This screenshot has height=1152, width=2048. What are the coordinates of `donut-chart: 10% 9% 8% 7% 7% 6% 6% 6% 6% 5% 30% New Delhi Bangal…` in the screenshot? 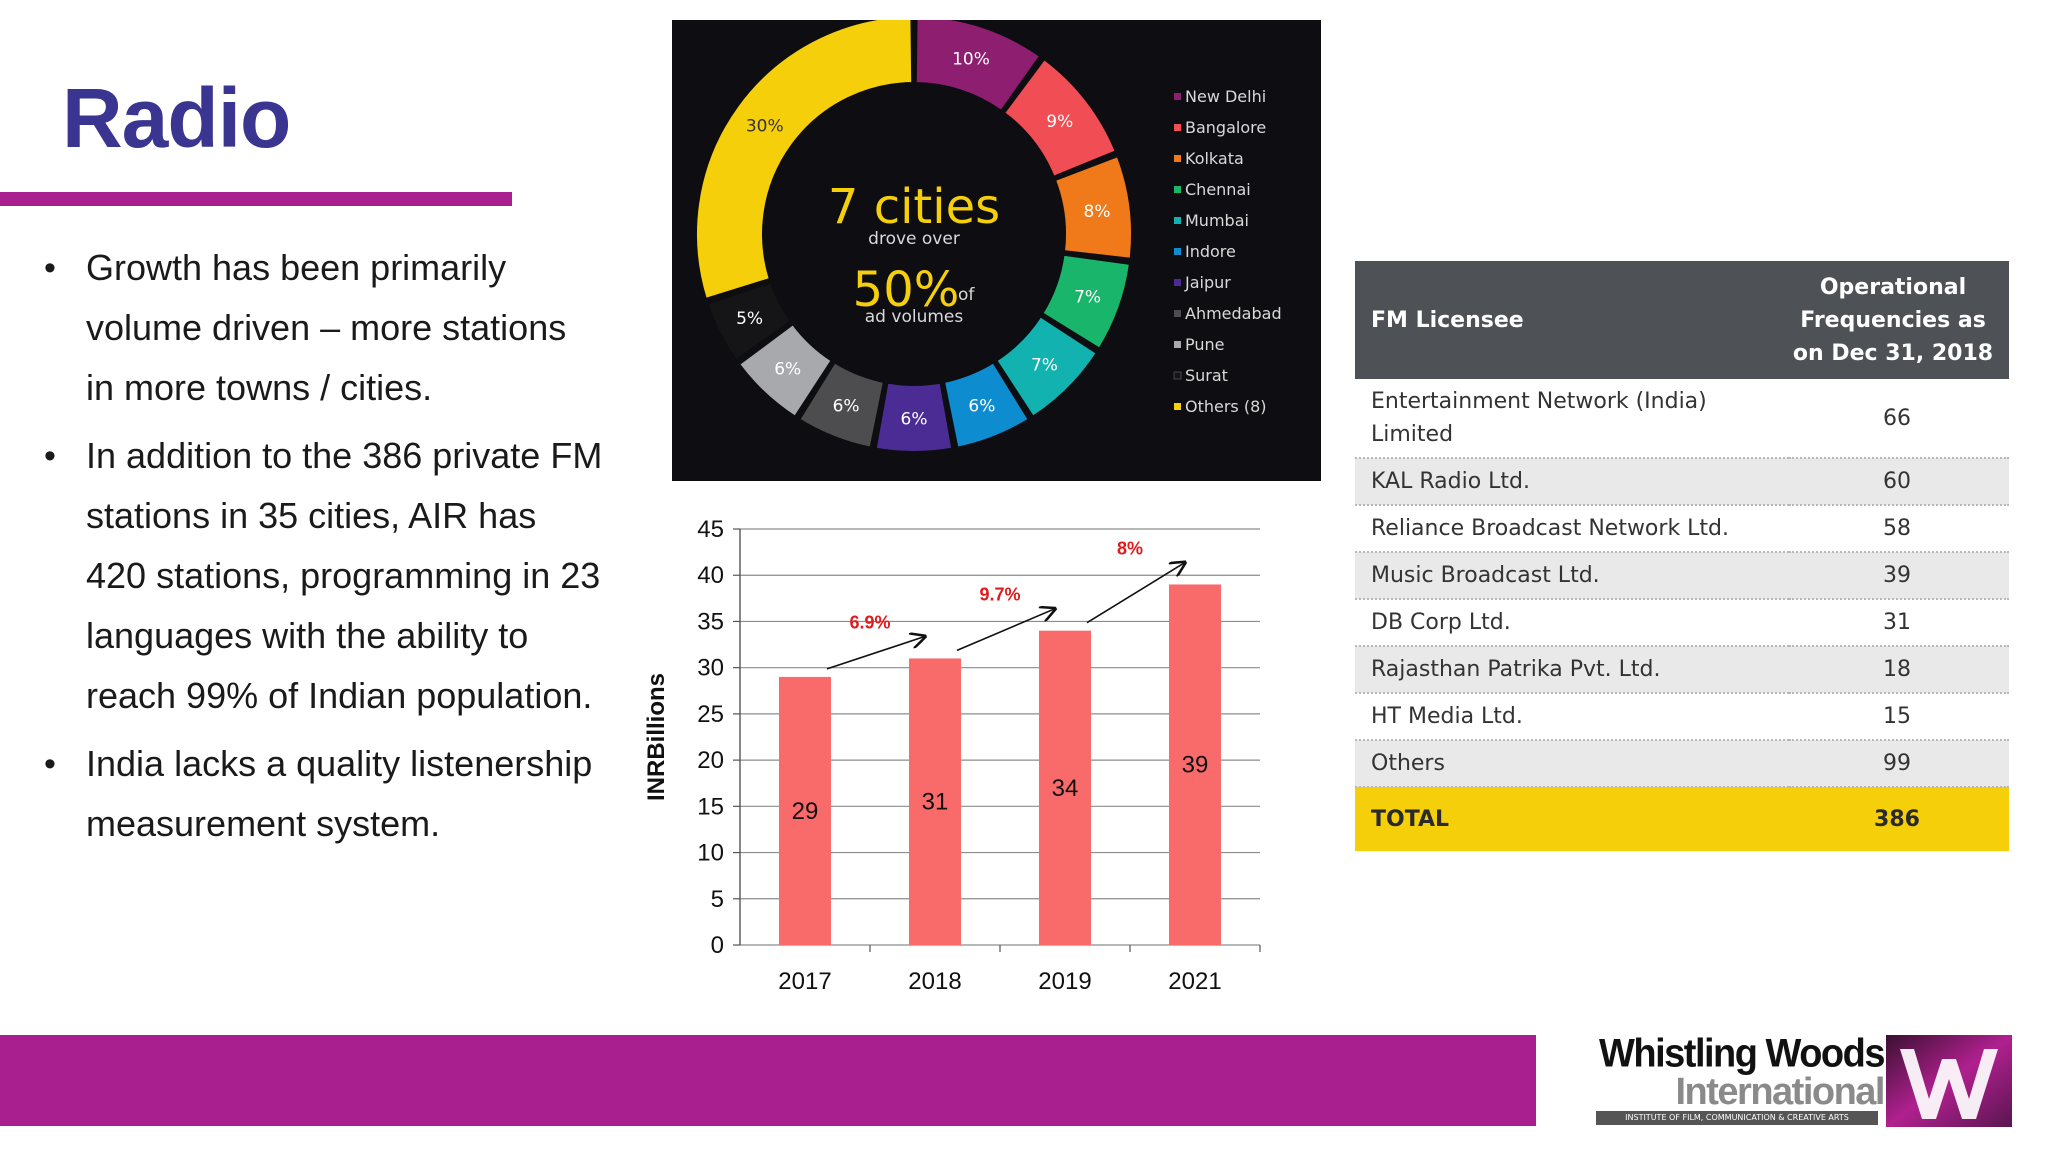 It's located at (988, 236).